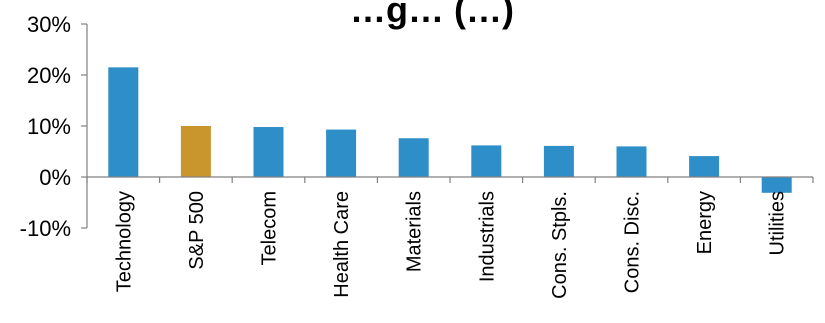  I want to click on category-label: Technology, so click(124, 241).